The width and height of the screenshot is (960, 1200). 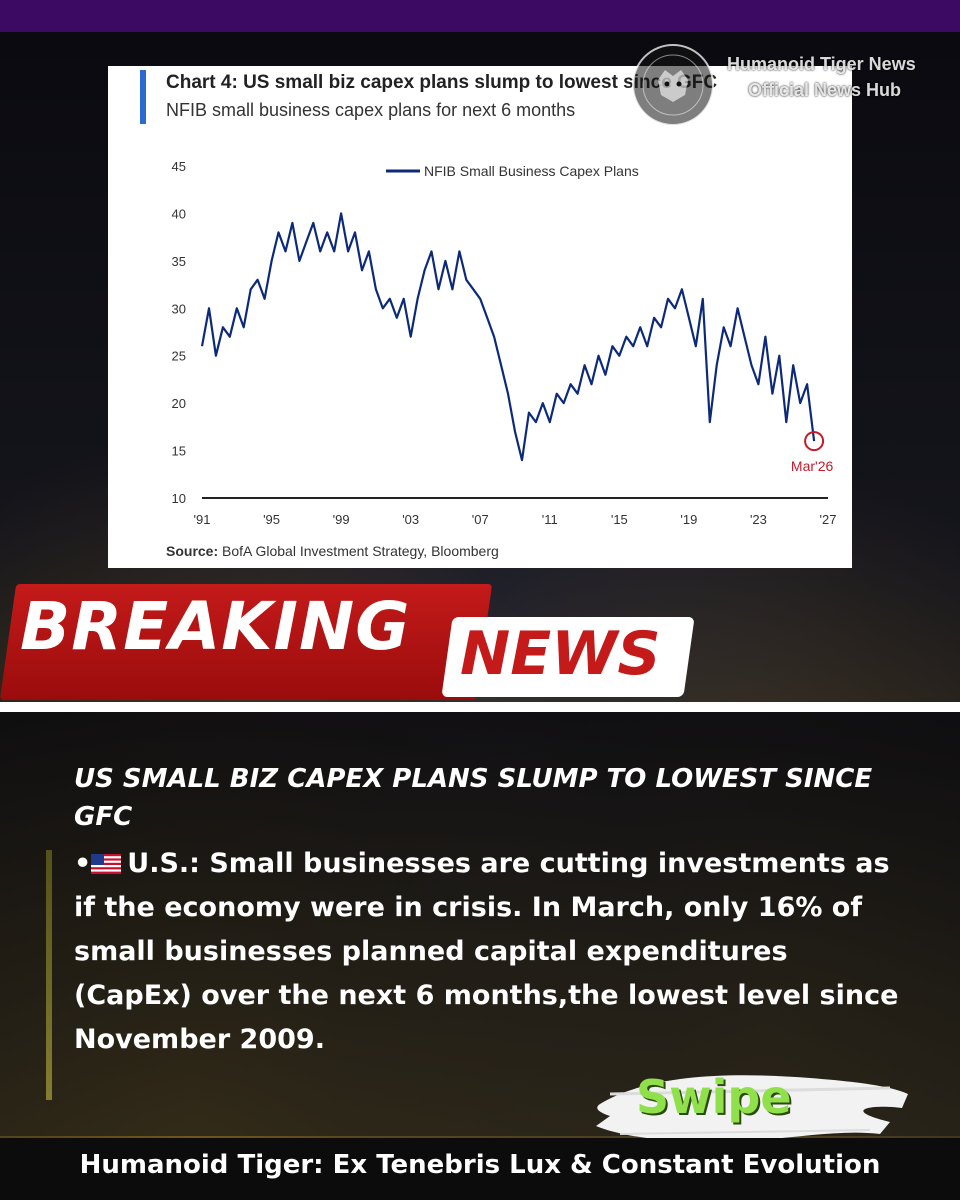 What do you see at coordinates (480, 519) in the screenshot?
I see `x-tick-label: '07` at bounding box center [480, 519].